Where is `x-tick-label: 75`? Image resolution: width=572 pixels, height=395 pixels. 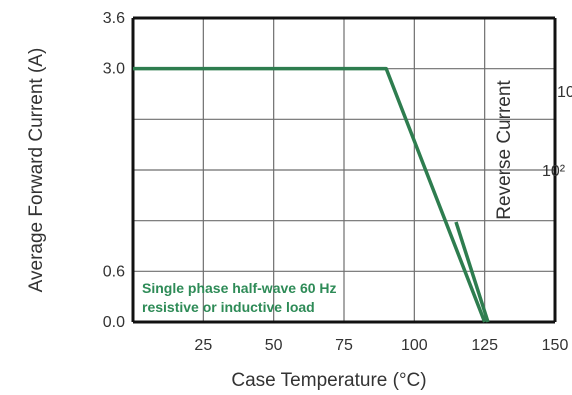
x-tick-label: 75 is located at coordinates (344, 345).